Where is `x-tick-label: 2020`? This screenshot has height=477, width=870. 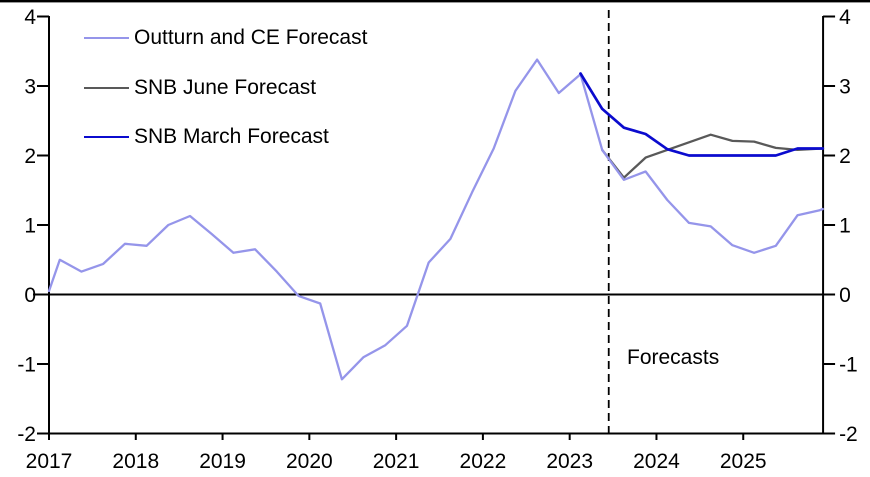
x-tick-label: 2020 is located at coordinates (309, 461).